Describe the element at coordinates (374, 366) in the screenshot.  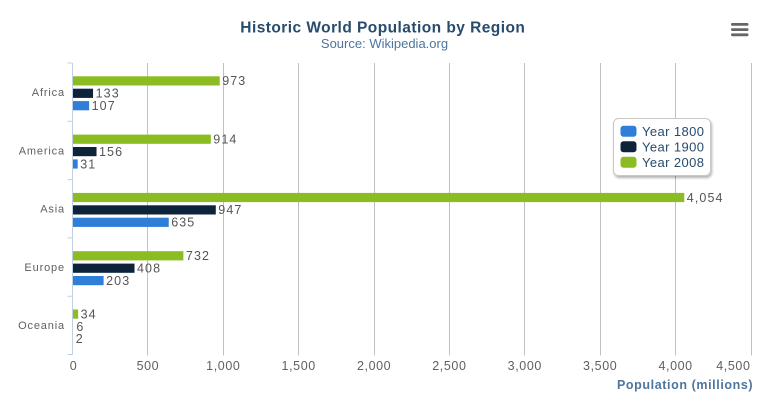
I see `svg-text: 2,000` at that location.